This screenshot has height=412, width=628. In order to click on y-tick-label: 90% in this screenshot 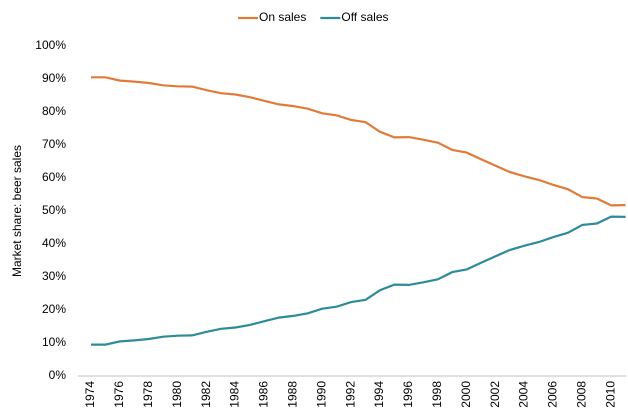, I will do `click(54, 78)`.